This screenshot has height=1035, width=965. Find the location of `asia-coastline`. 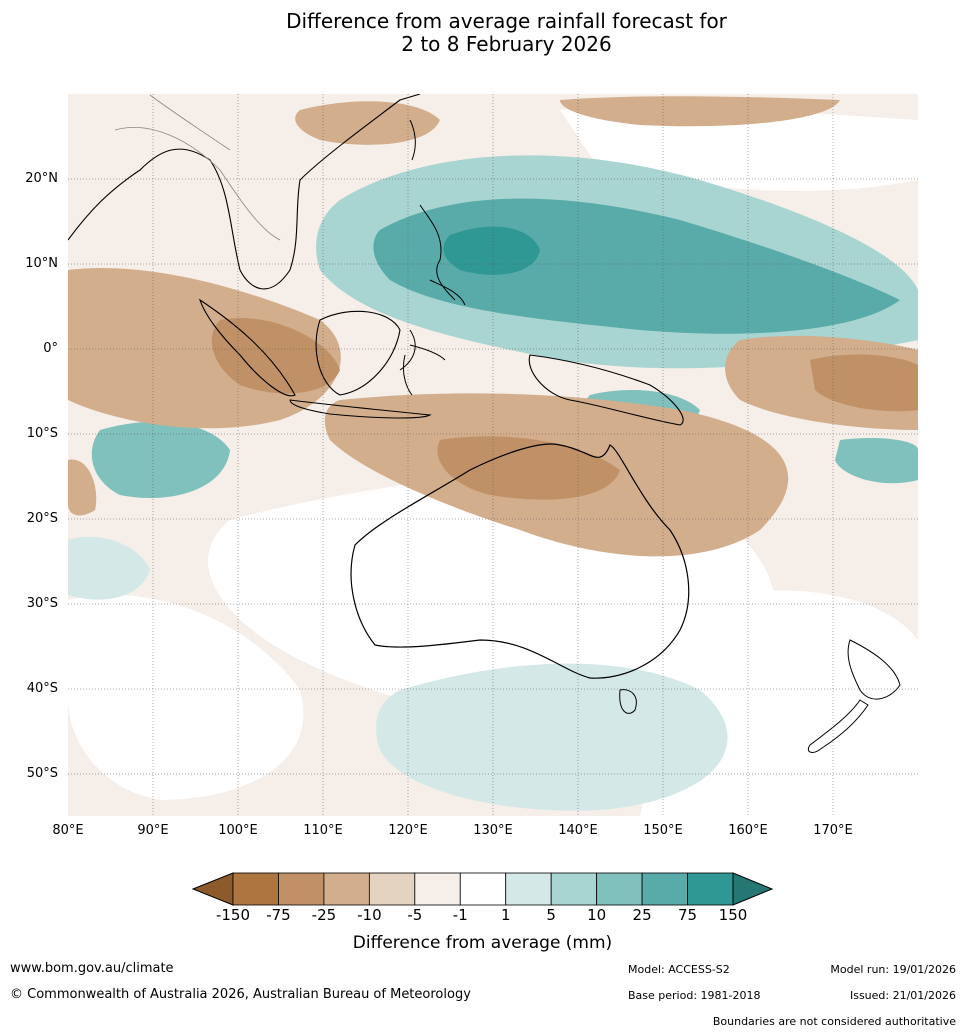

asia-coastline is located at coordinates (244, 192).